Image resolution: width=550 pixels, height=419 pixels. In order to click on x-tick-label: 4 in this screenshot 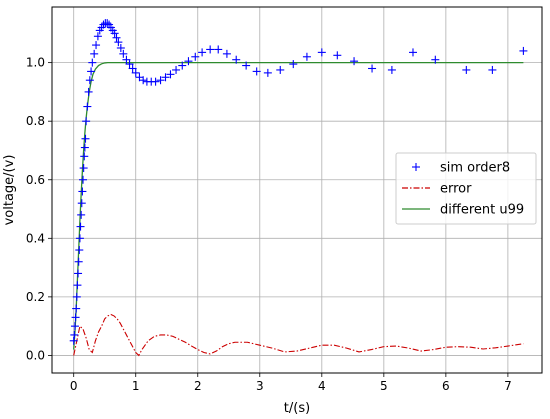, I will do `click(322, 386)`.